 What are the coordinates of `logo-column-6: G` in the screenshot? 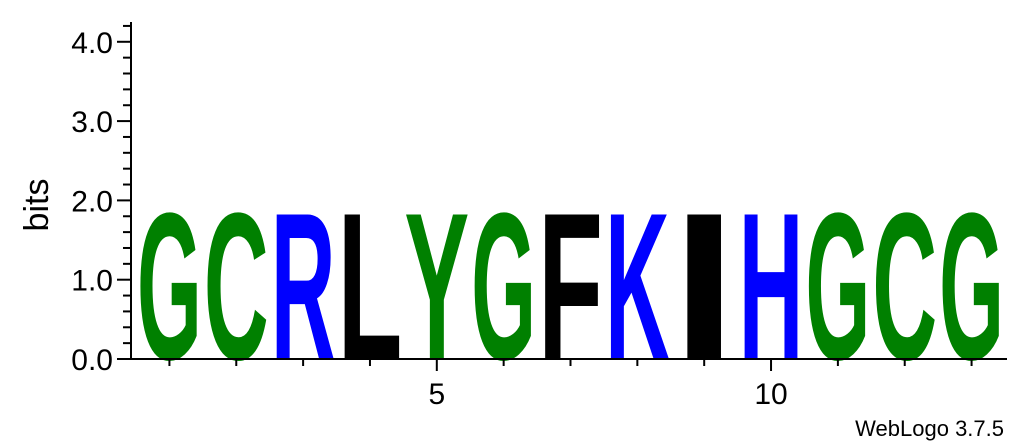 It's located at (503, 285).